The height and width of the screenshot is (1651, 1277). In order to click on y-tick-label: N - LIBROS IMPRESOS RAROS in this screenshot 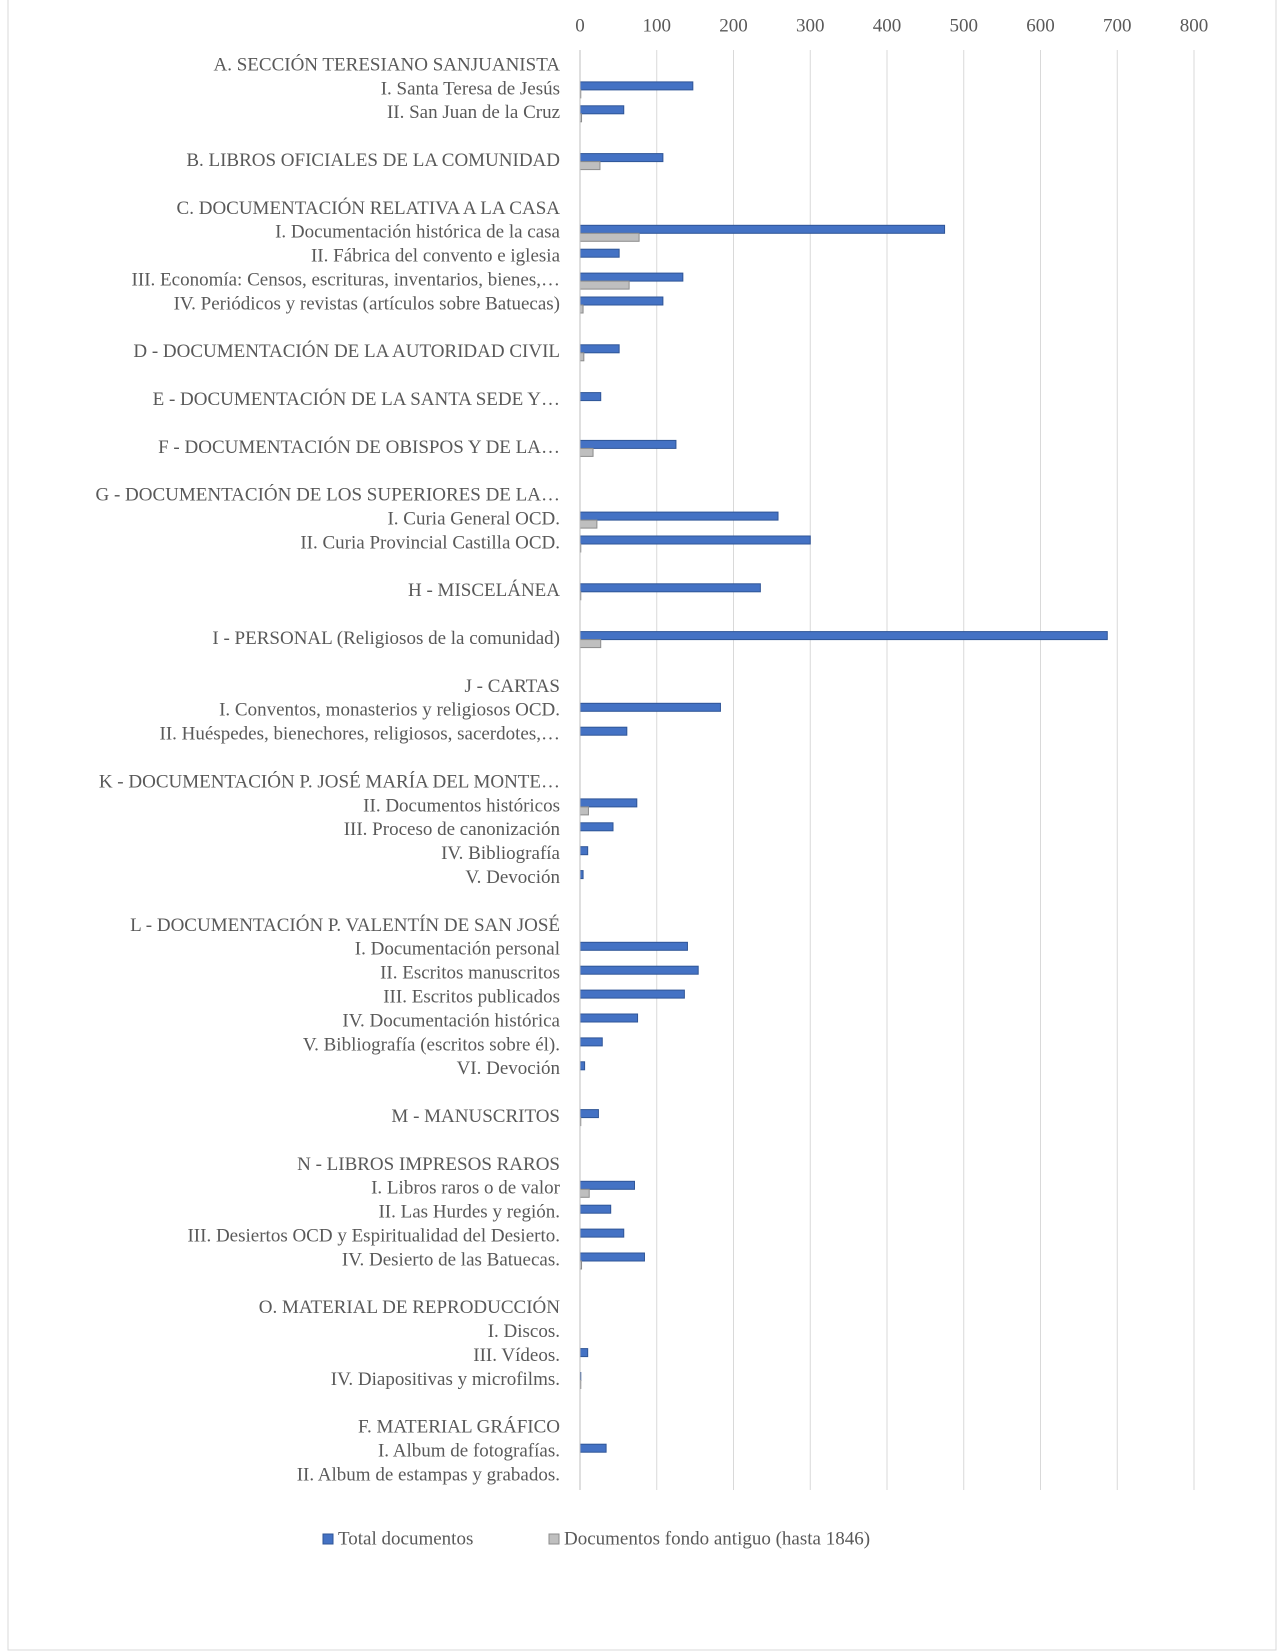, I will do `click(428, 1164)`.